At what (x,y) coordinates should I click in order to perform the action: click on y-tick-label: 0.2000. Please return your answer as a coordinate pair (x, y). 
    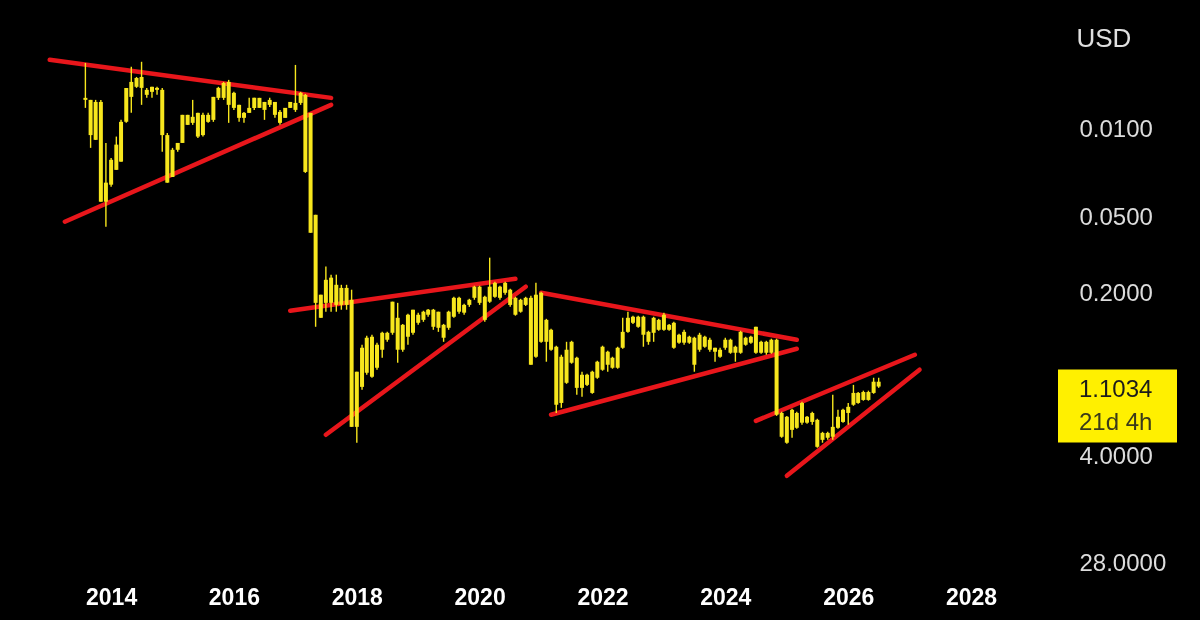
    Looking at the image, I should click on (1116, 292).